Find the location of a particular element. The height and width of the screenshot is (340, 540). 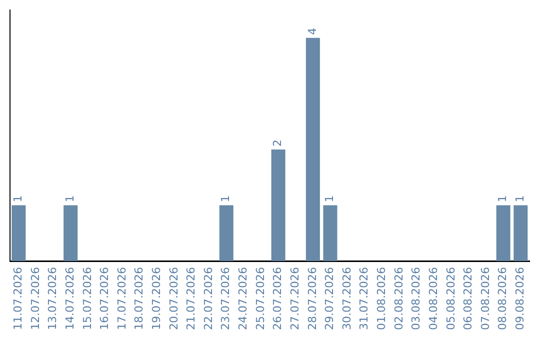

x-tick-label: 20.07.2026 is located at coordinates (173, 298).